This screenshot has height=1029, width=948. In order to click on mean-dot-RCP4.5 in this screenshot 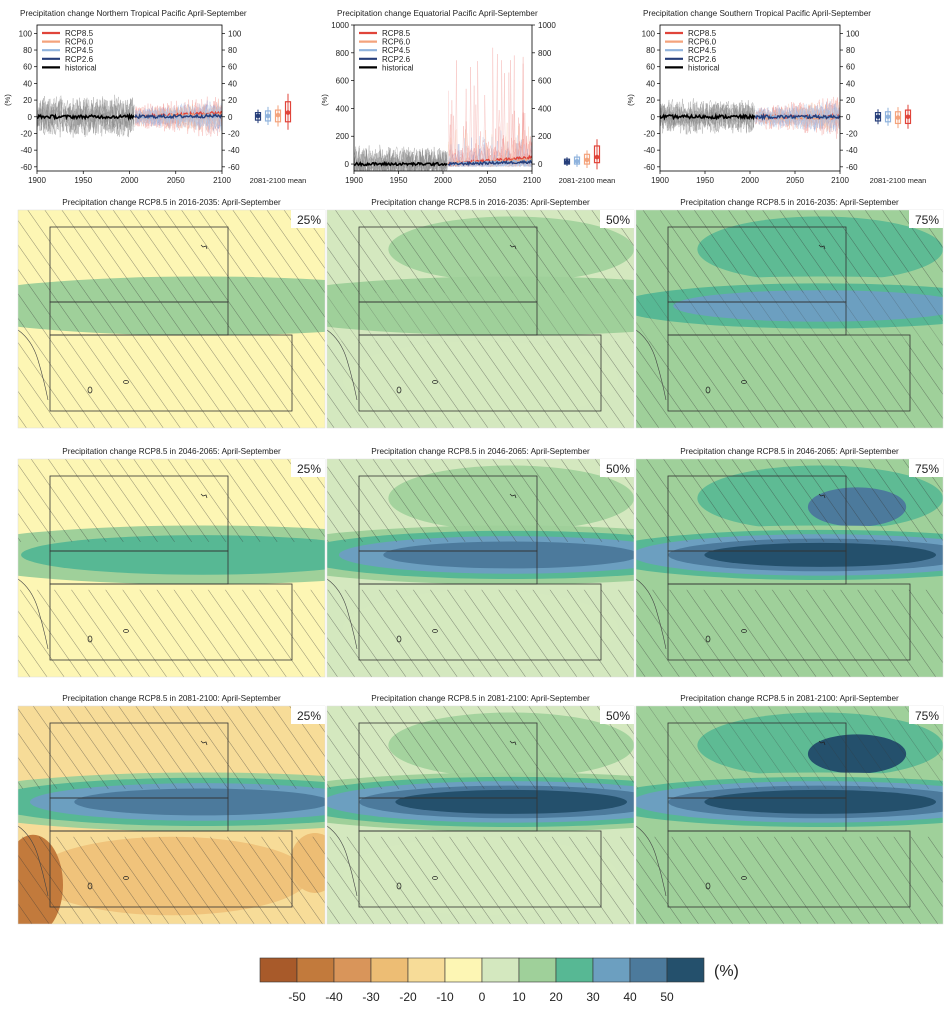, I will do `click(888, 117)`.